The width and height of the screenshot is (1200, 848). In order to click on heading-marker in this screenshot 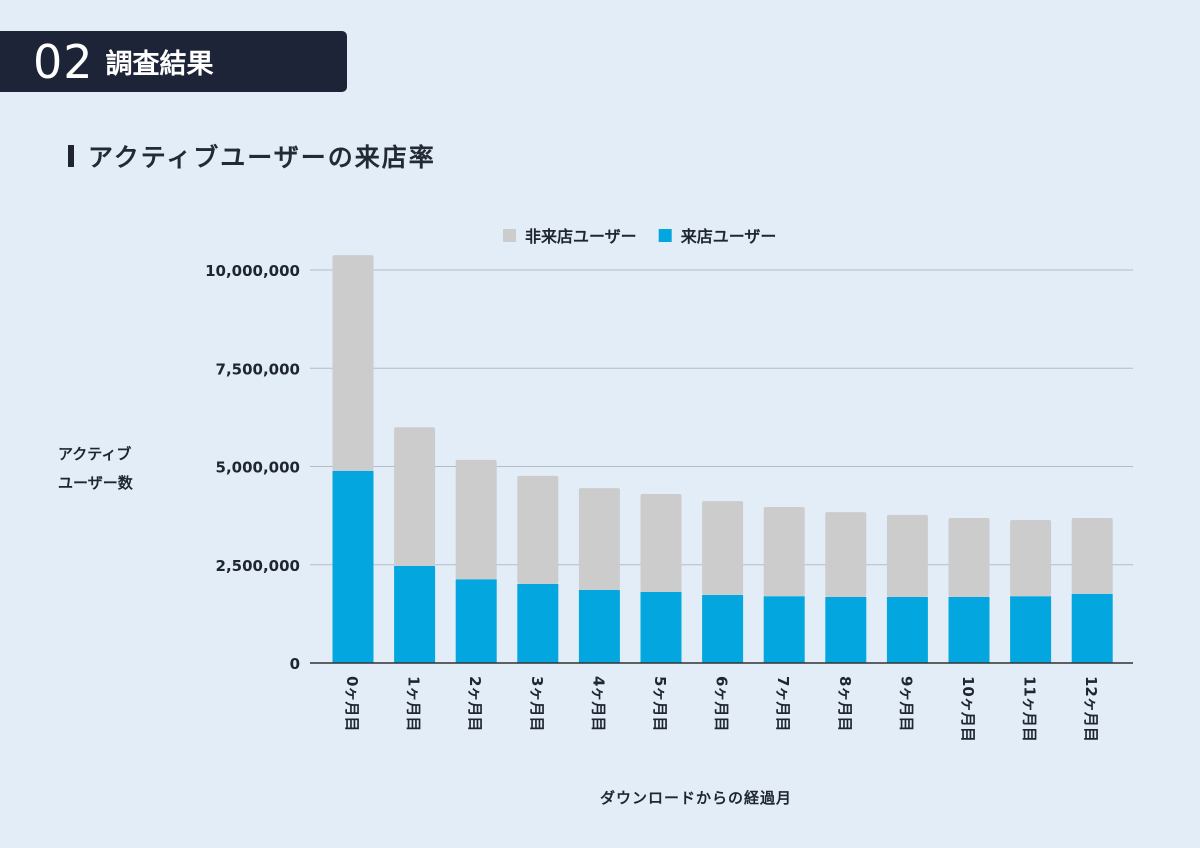, I will do `click(71, 156)`.